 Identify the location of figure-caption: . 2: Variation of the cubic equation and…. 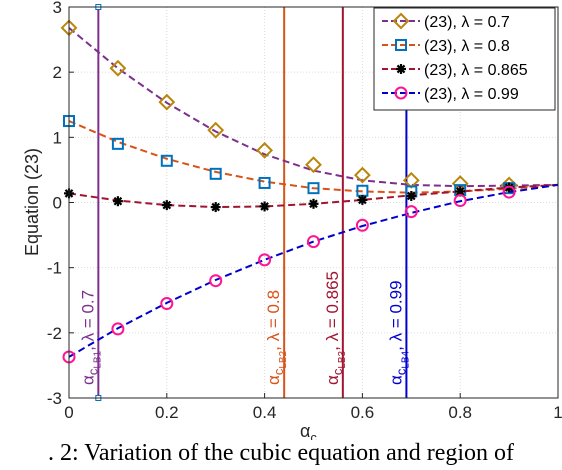
(281, 453).